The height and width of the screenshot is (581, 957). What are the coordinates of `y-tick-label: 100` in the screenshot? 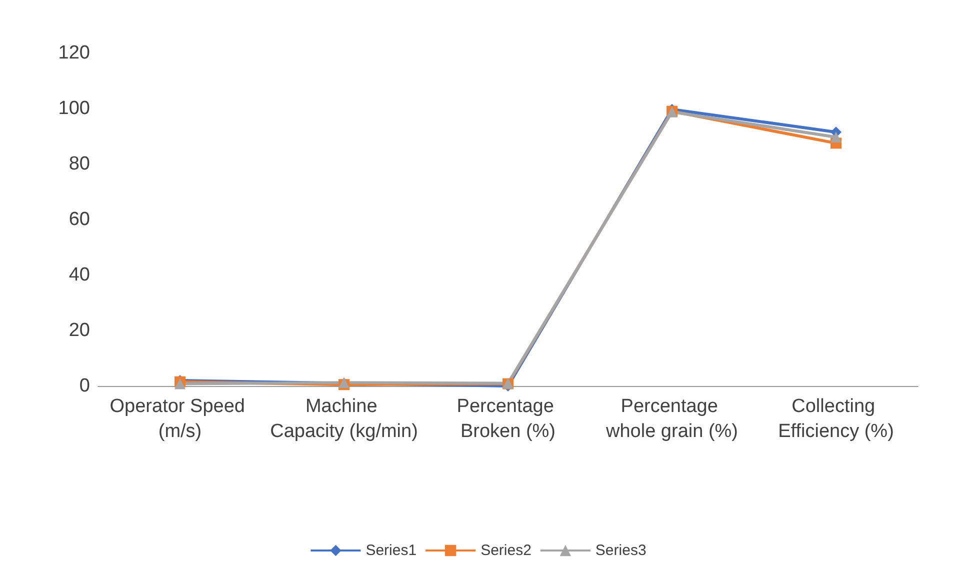 It's located at (74, 108).